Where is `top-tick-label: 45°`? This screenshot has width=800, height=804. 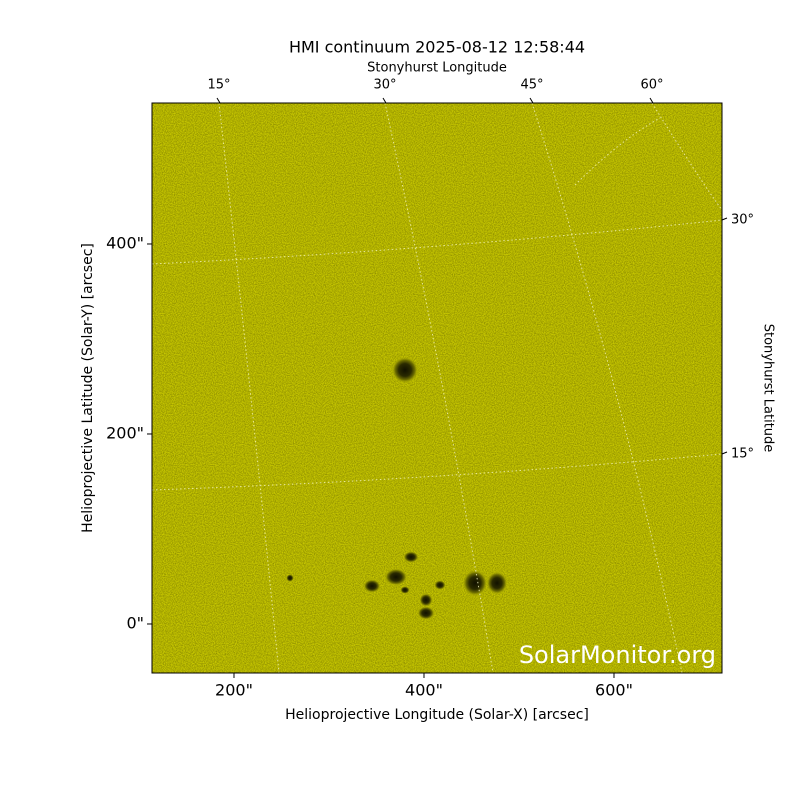 top-tick-label: 45° is located at coordinates (531, 85).